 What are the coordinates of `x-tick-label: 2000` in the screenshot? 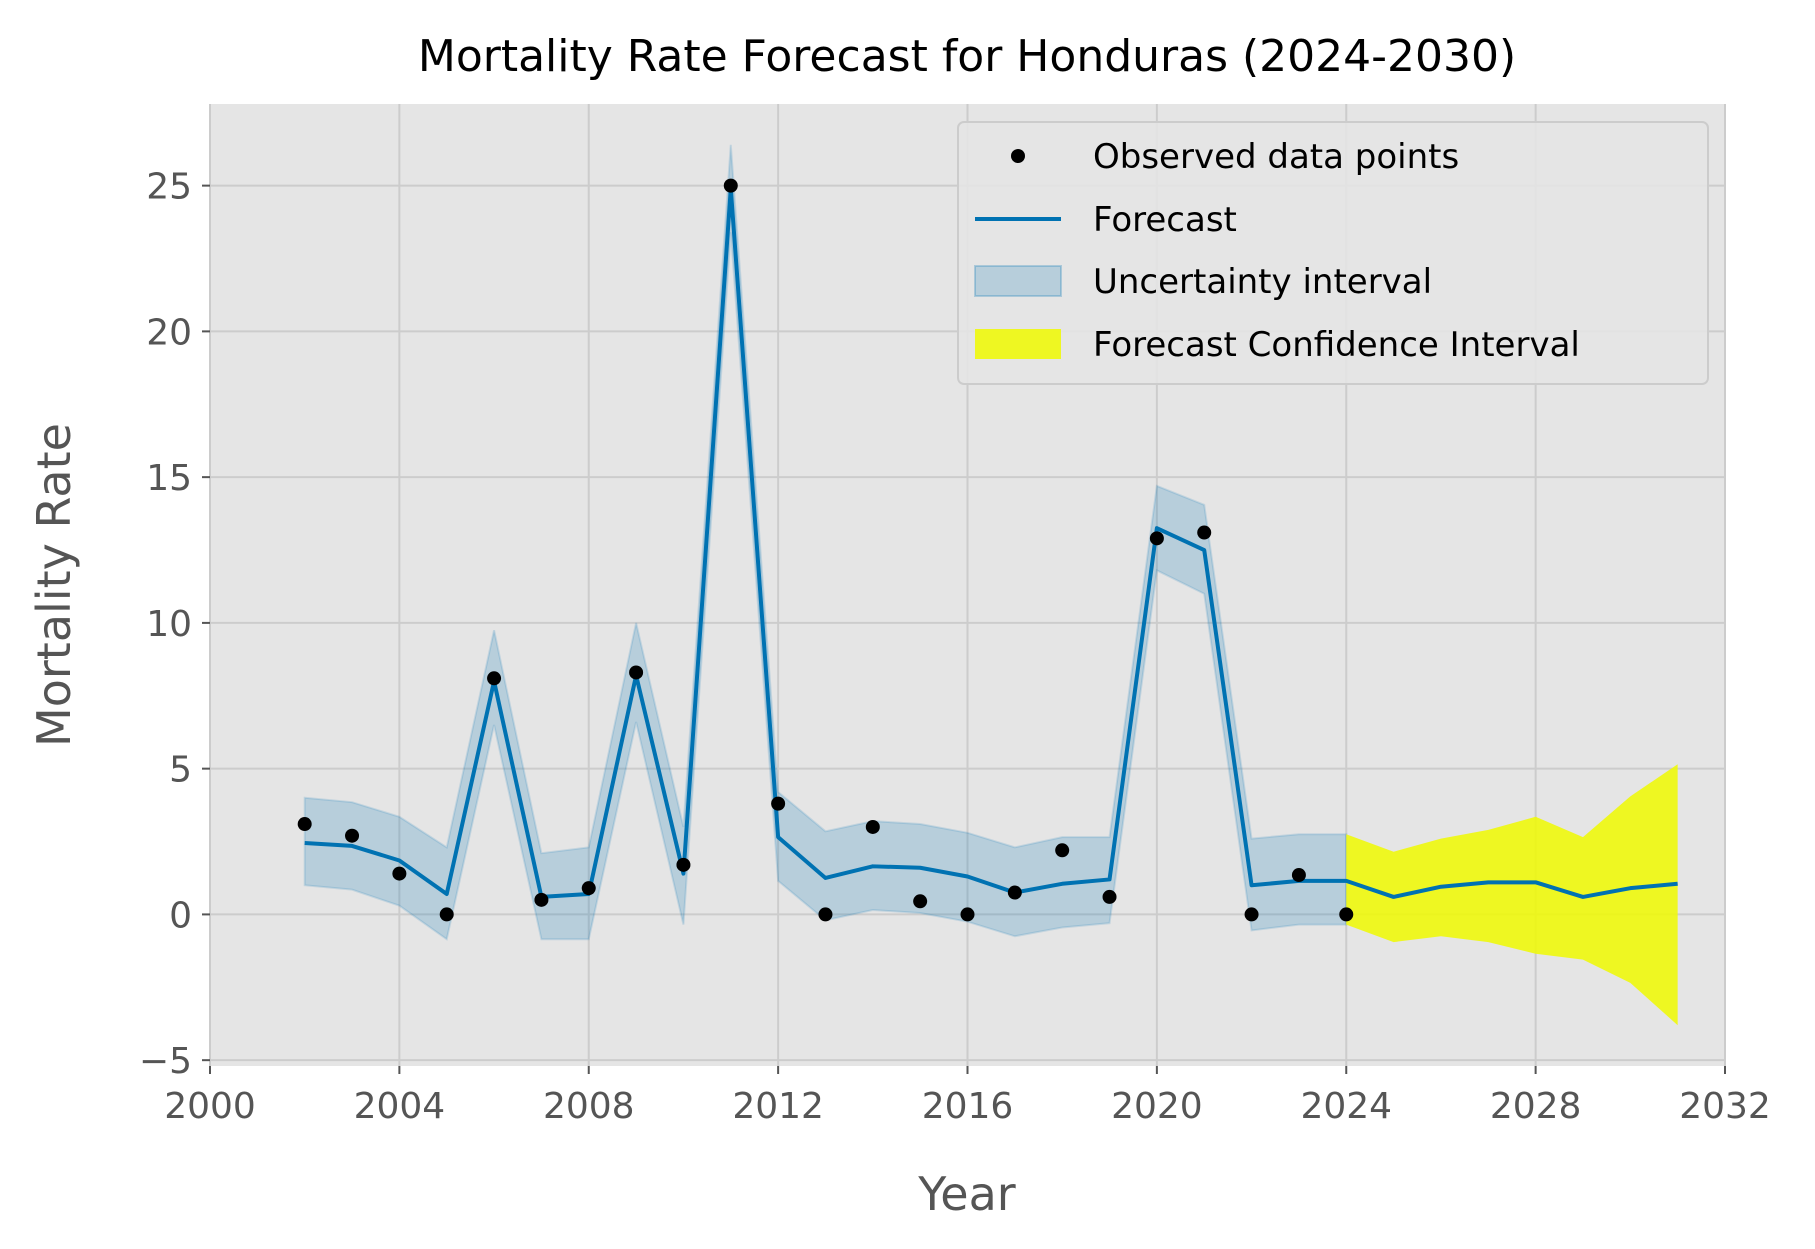 It's located at (210, 1106).